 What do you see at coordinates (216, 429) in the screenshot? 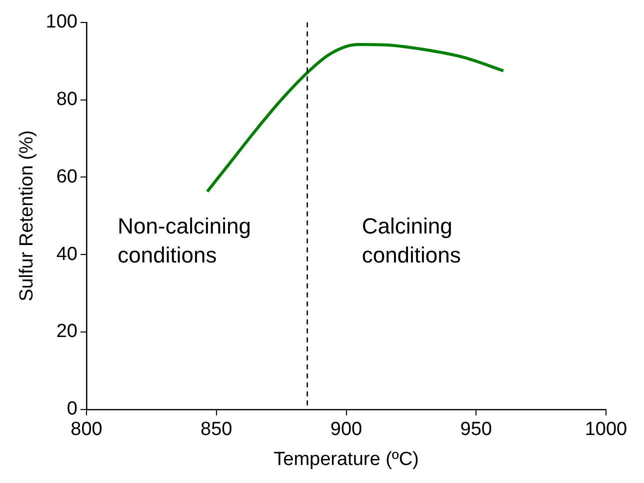
I see `x-tick-label: 850` at bounding box center [216, 429].